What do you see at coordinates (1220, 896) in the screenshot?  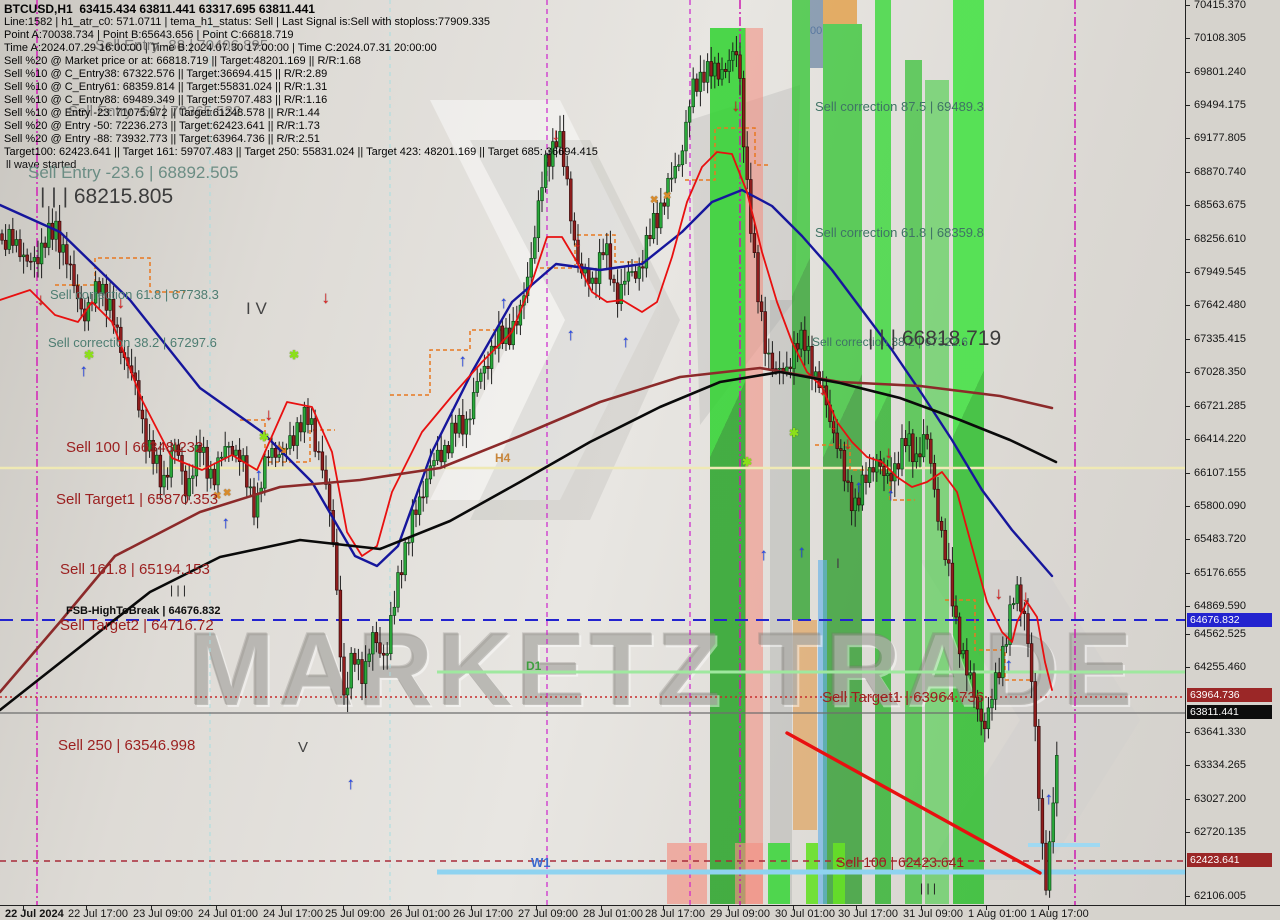 I see `price-tick-label: 62106.005` at bounding box center [1220, 896].